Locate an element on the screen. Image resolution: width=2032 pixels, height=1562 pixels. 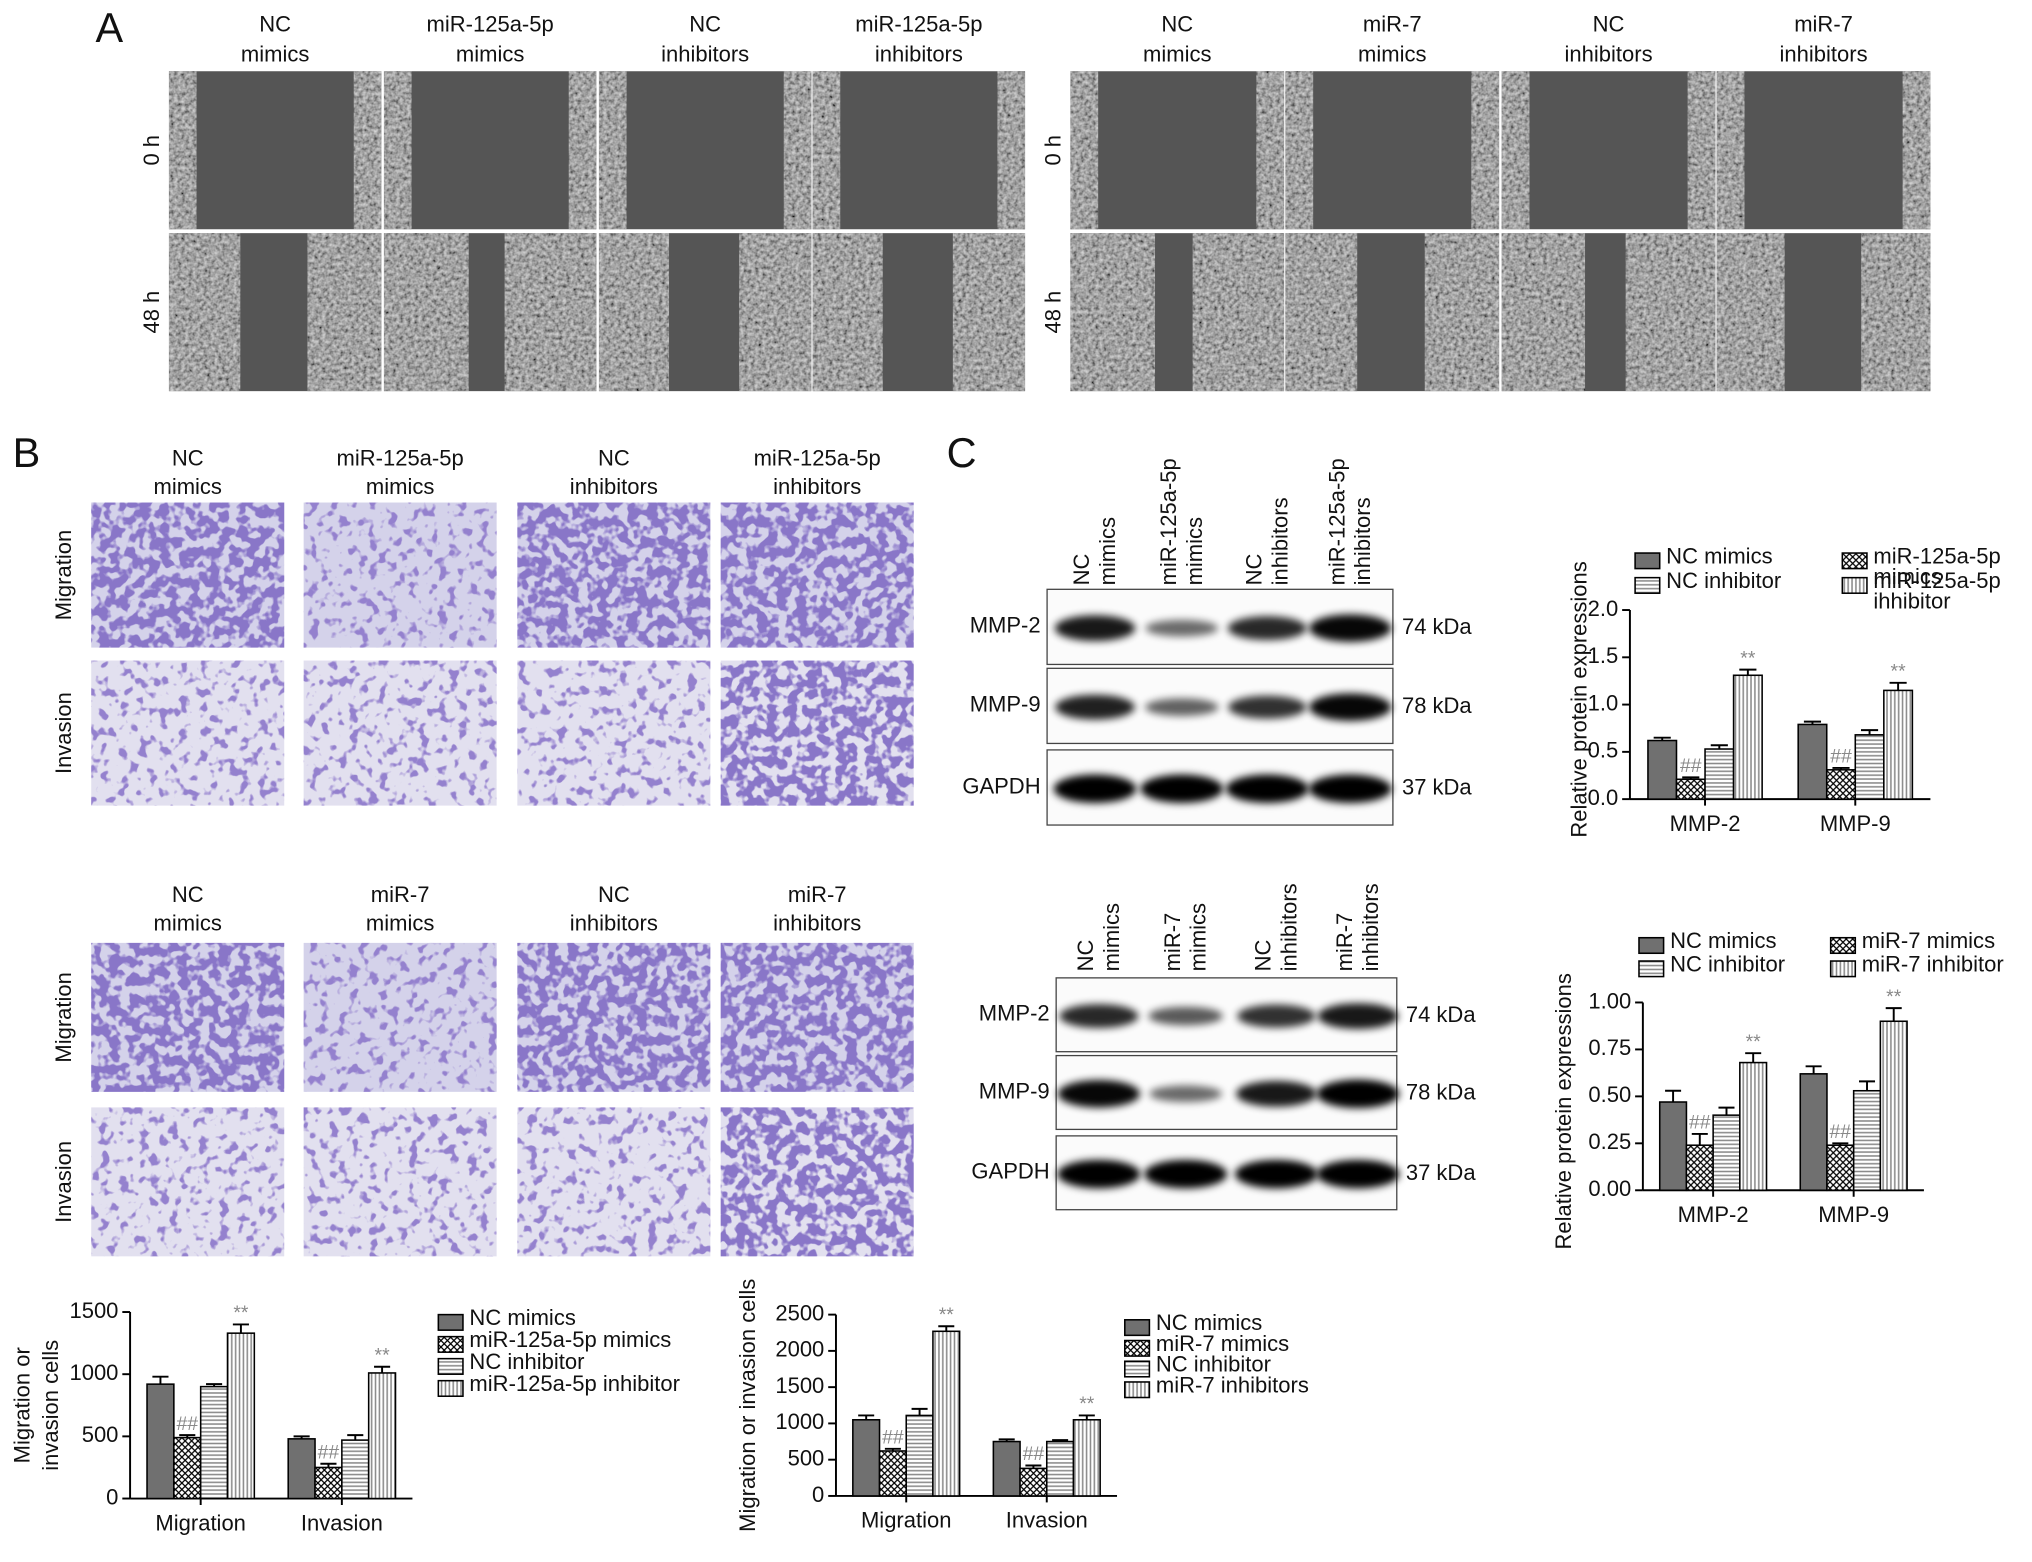
legend-label: miR-7 inhibitors is located at coordinates (1232, 1386).